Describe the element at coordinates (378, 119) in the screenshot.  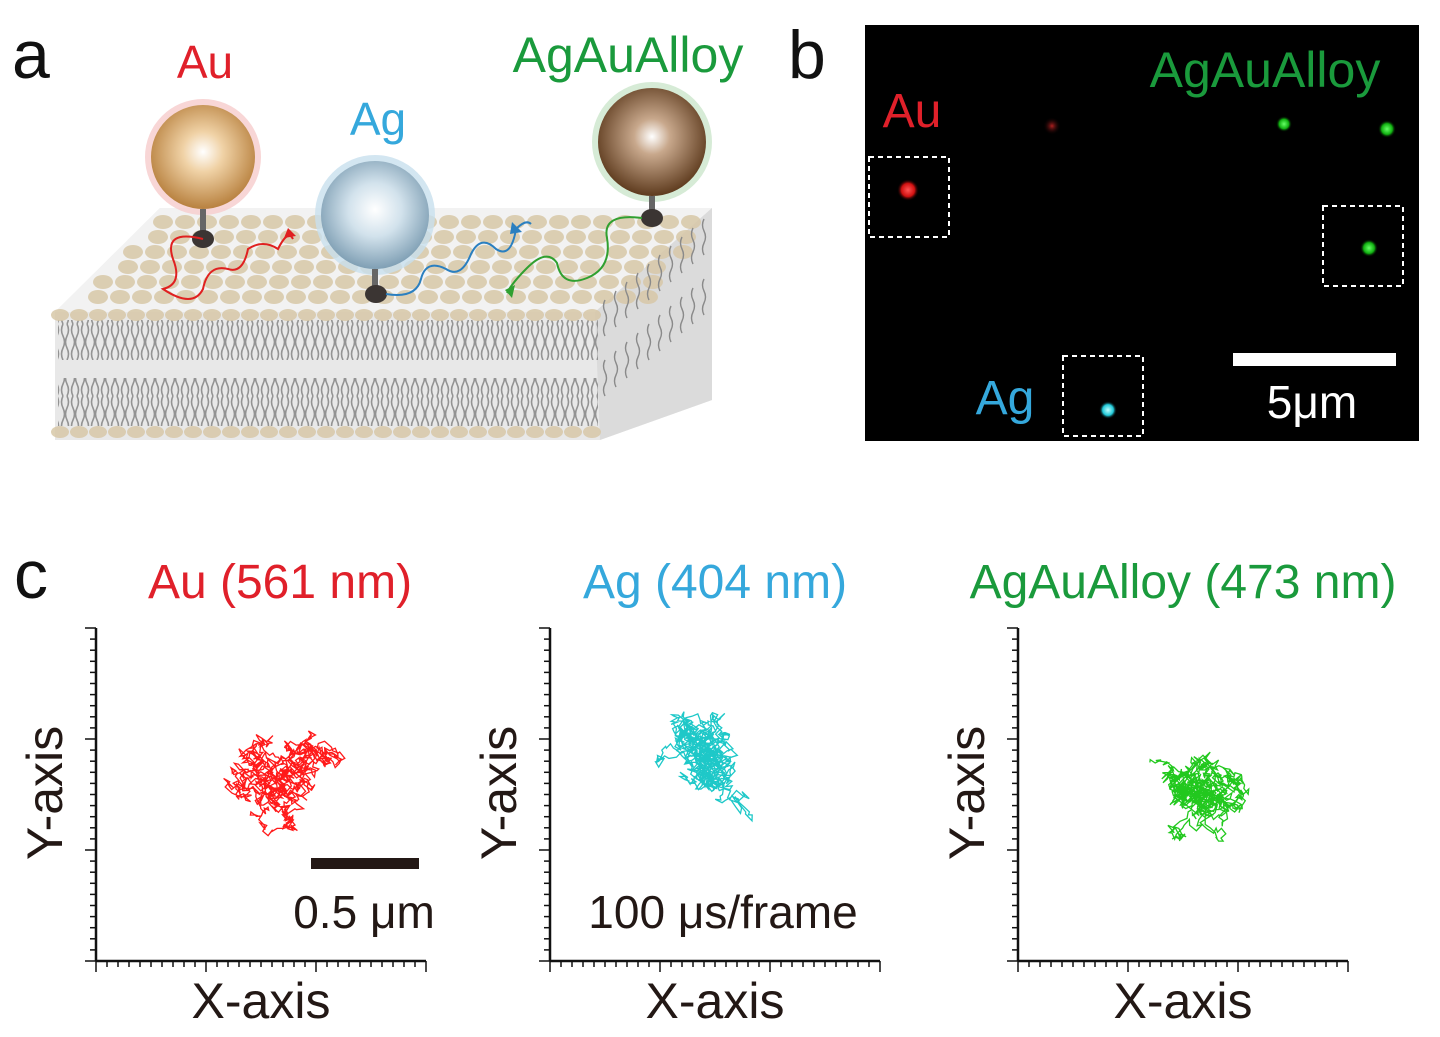
I see `ag-label: Ag` at that location.